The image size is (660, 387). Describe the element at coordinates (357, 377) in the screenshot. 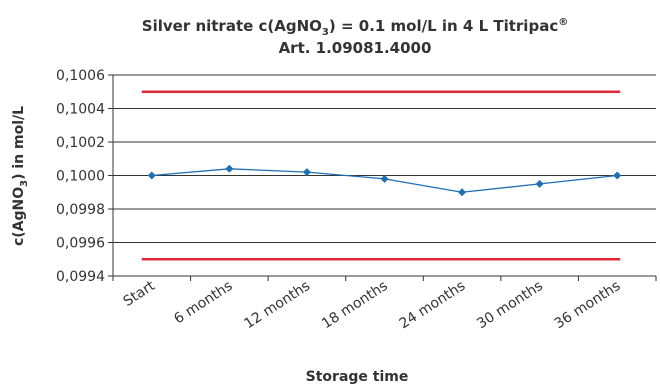

I see `x-axis-title: Storage time` at that location.